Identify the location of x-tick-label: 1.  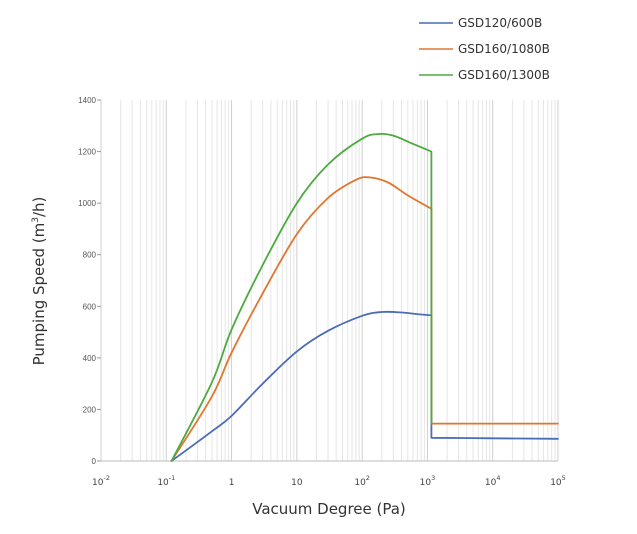
(232, 483).